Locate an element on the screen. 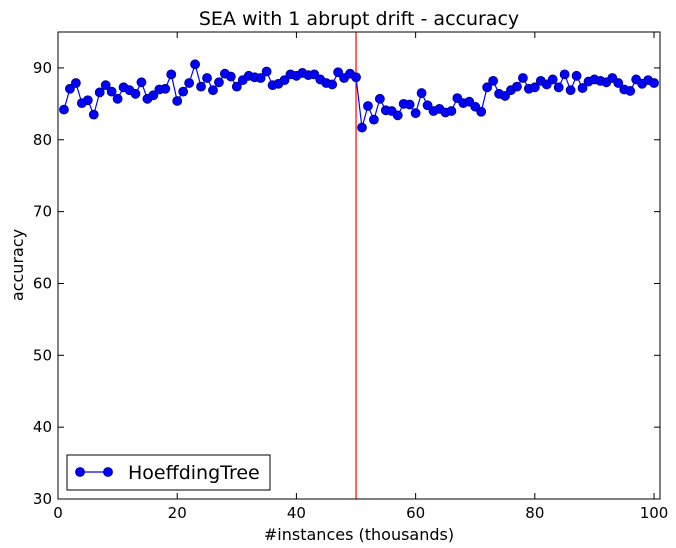 This screenshot has width=676, height=548. legend: HoeffdingTree is located at coordinates (168, 472).